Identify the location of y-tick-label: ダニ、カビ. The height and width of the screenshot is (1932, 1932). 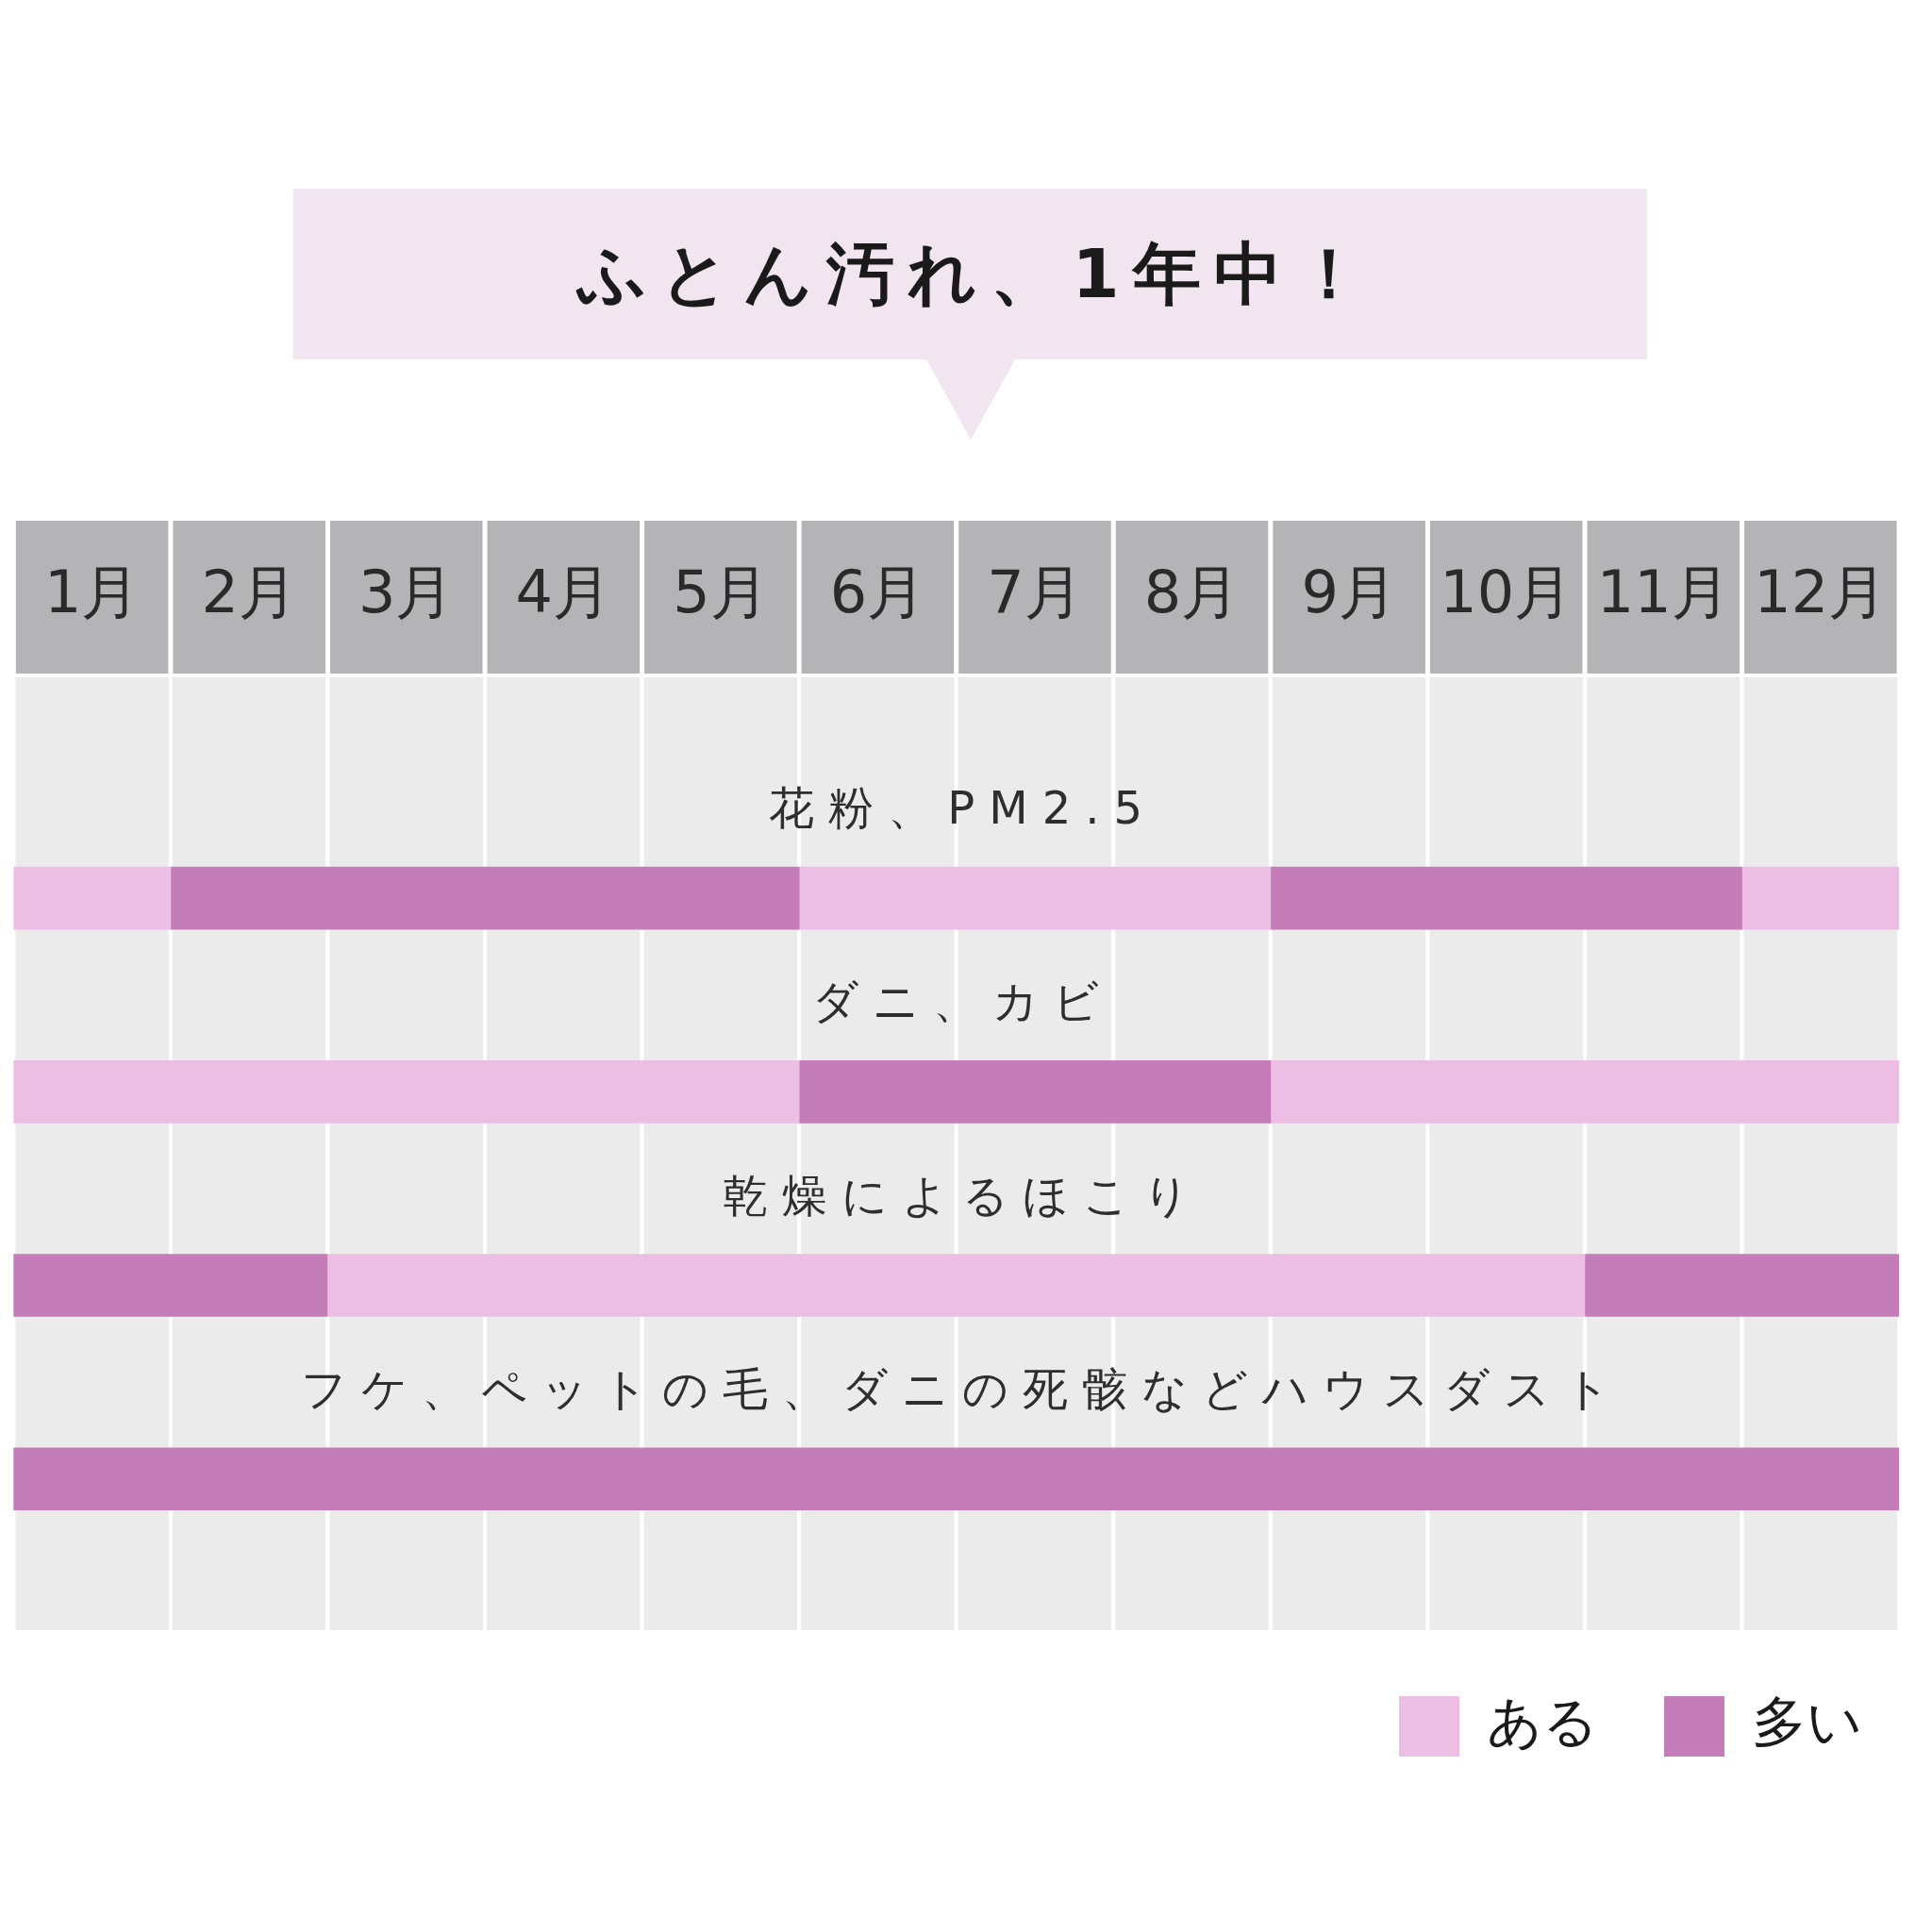
(963, 1001).